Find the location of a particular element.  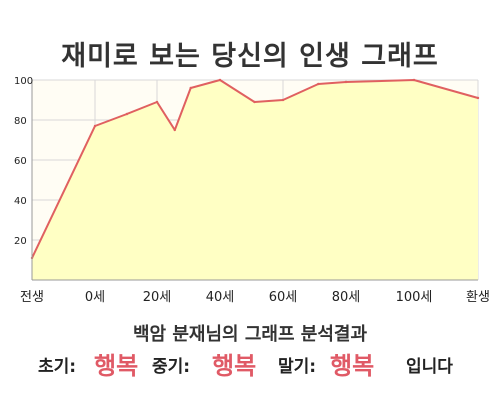

x-tick-label: 80세 is located at coordinates (346, 297).